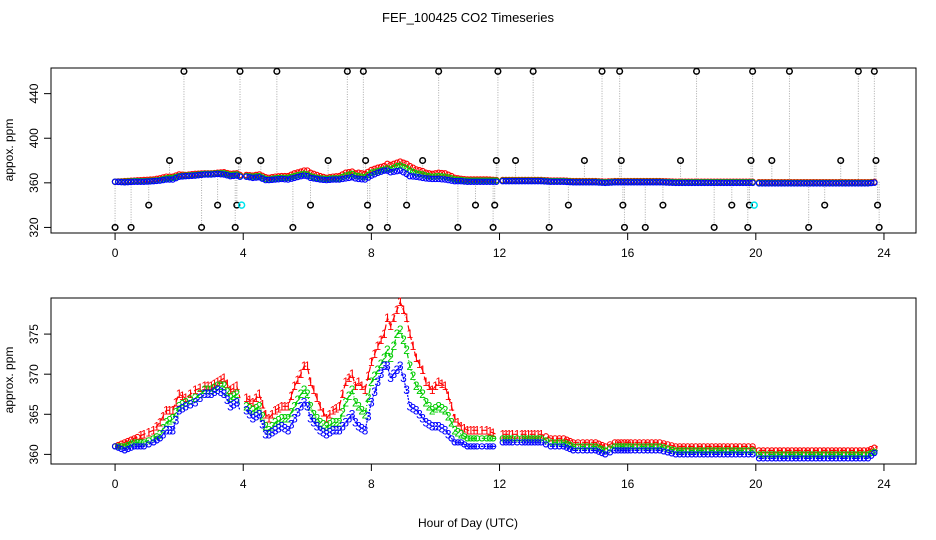 Image resolution: width=936 pixels, height=540 pixels. Describe the element at coordinates (500, 253) in the screenshot. I see `p1-xtick-label: 12` at that location.